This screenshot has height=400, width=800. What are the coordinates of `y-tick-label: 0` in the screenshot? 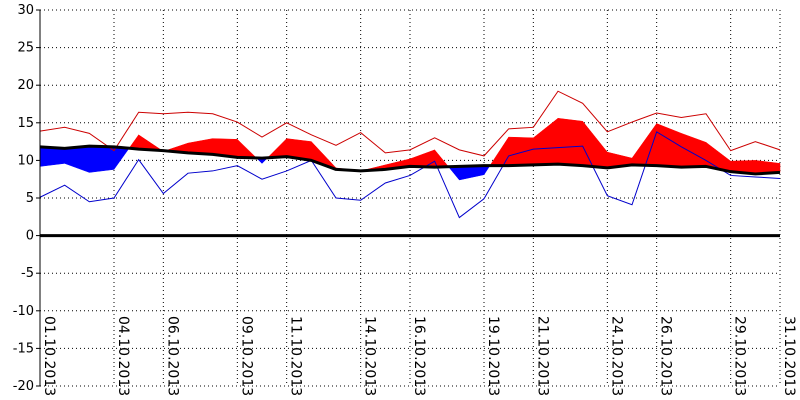 It's located at (30, 236).